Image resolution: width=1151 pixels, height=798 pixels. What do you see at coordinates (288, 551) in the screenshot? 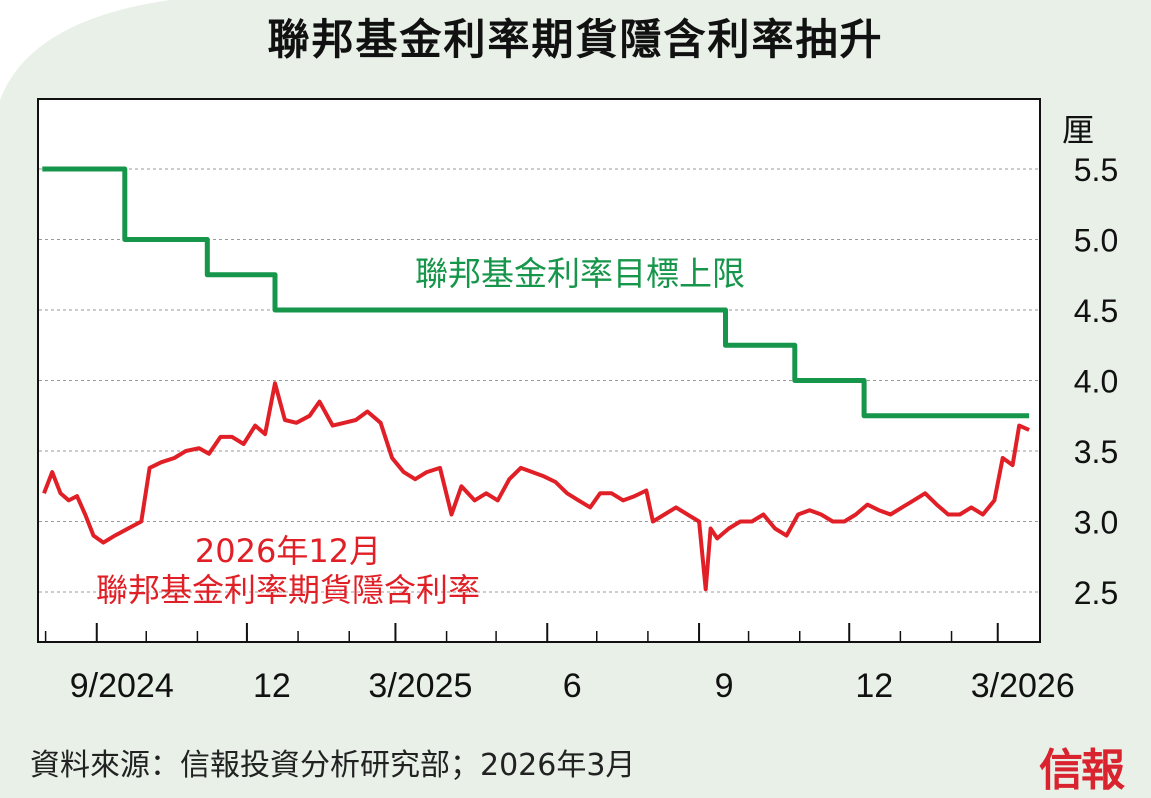
I see `futures-rate-label-line1: 2026年12月` at bounding box center [288, 551].